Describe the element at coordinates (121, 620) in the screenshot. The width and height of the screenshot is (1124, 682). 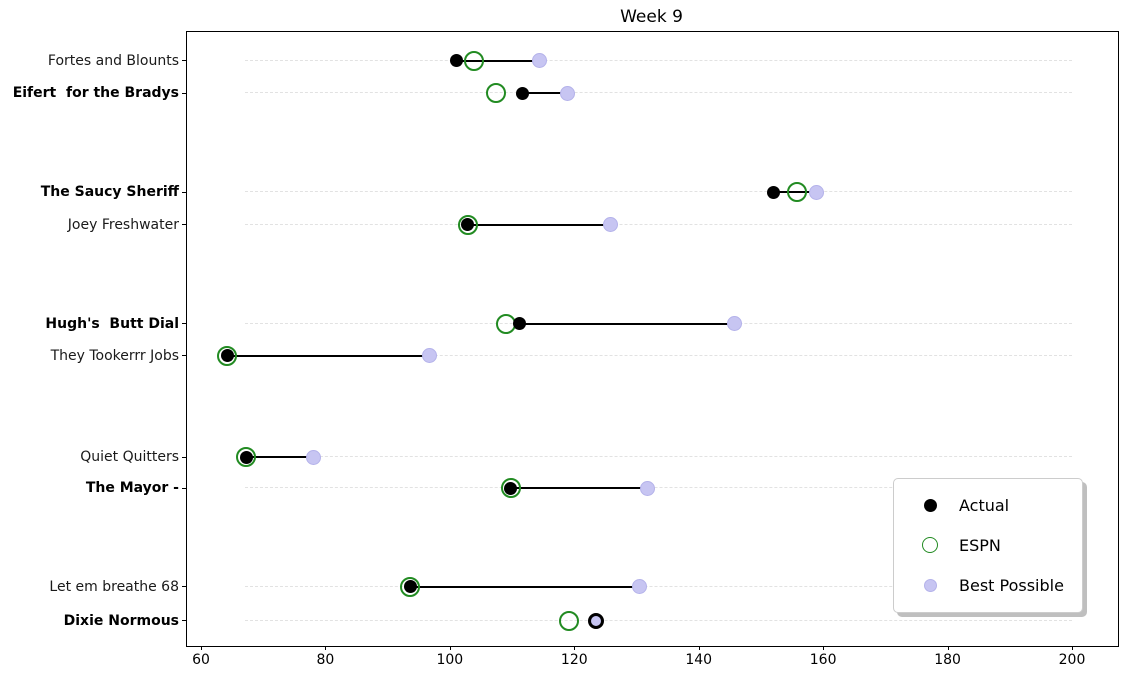
I see `y-axis-label: Dixie Normous` at that location.